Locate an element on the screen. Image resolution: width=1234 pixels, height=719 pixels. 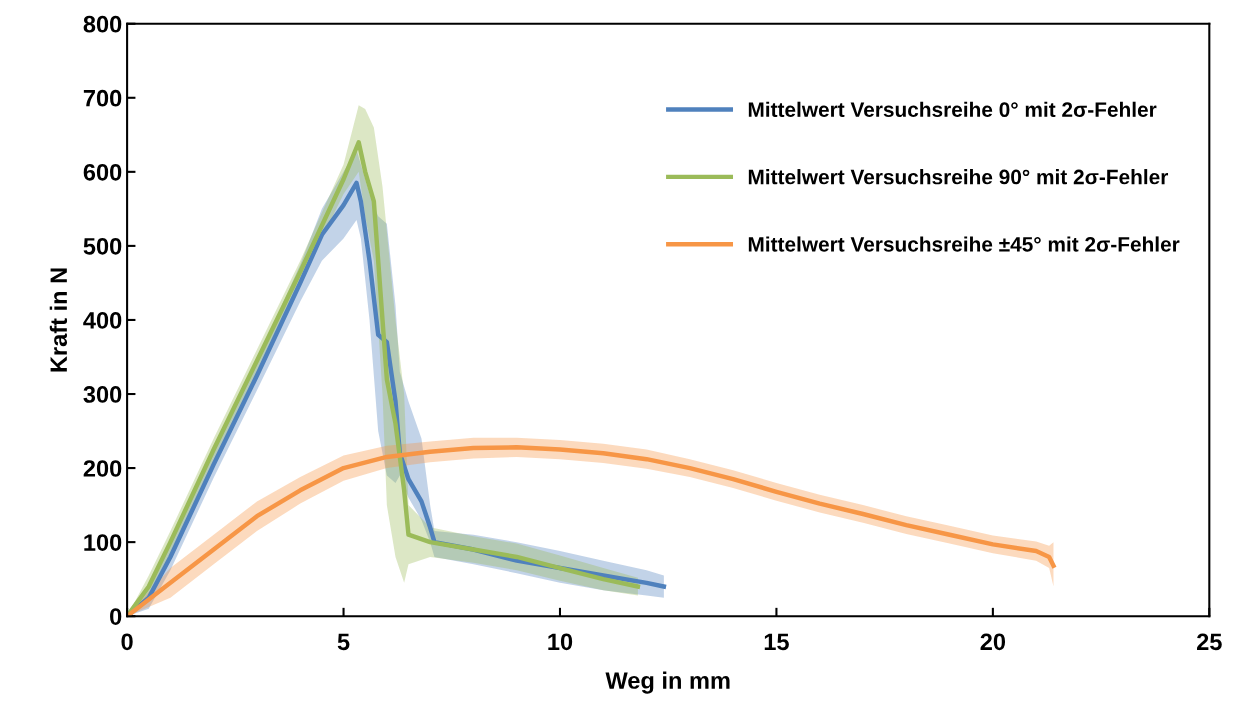
y-tick-label: 100 is located at coordinates (103, 542).